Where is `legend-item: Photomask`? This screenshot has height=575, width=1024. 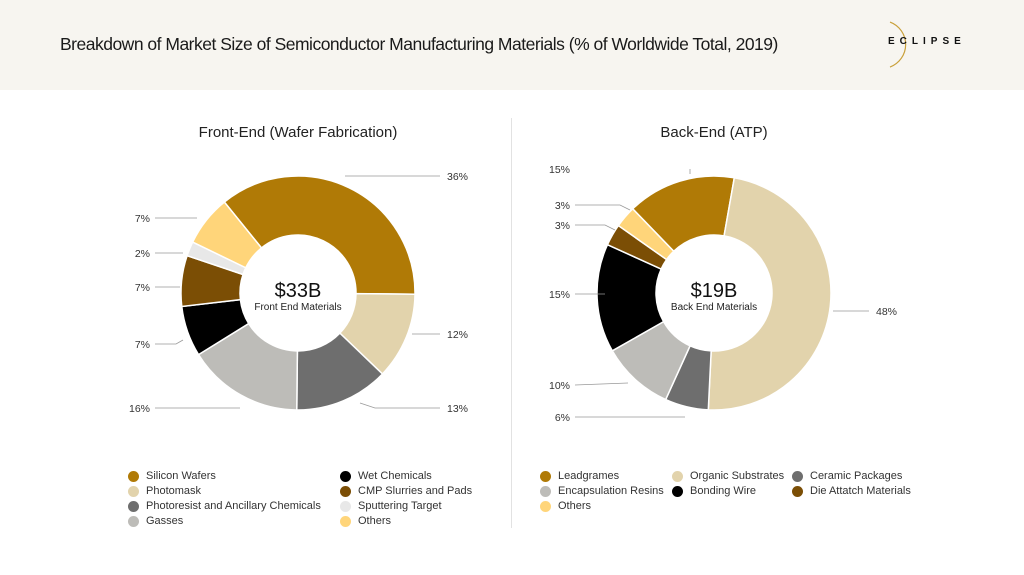 legend-item: Photomask is located at coordinates (164, 491).